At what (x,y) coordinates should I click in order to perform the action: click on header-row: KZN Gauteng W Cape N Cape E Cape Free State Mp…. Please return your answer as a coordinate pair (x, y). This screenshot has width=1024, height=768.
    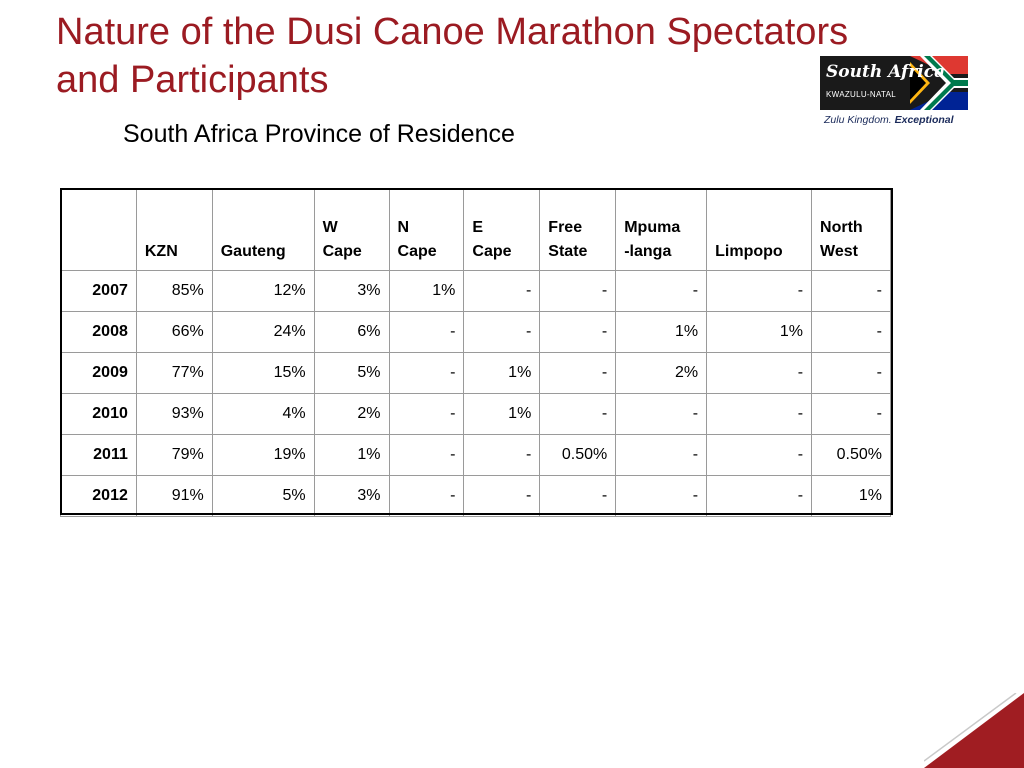
    Looking at the image, I should click on (475, 229).